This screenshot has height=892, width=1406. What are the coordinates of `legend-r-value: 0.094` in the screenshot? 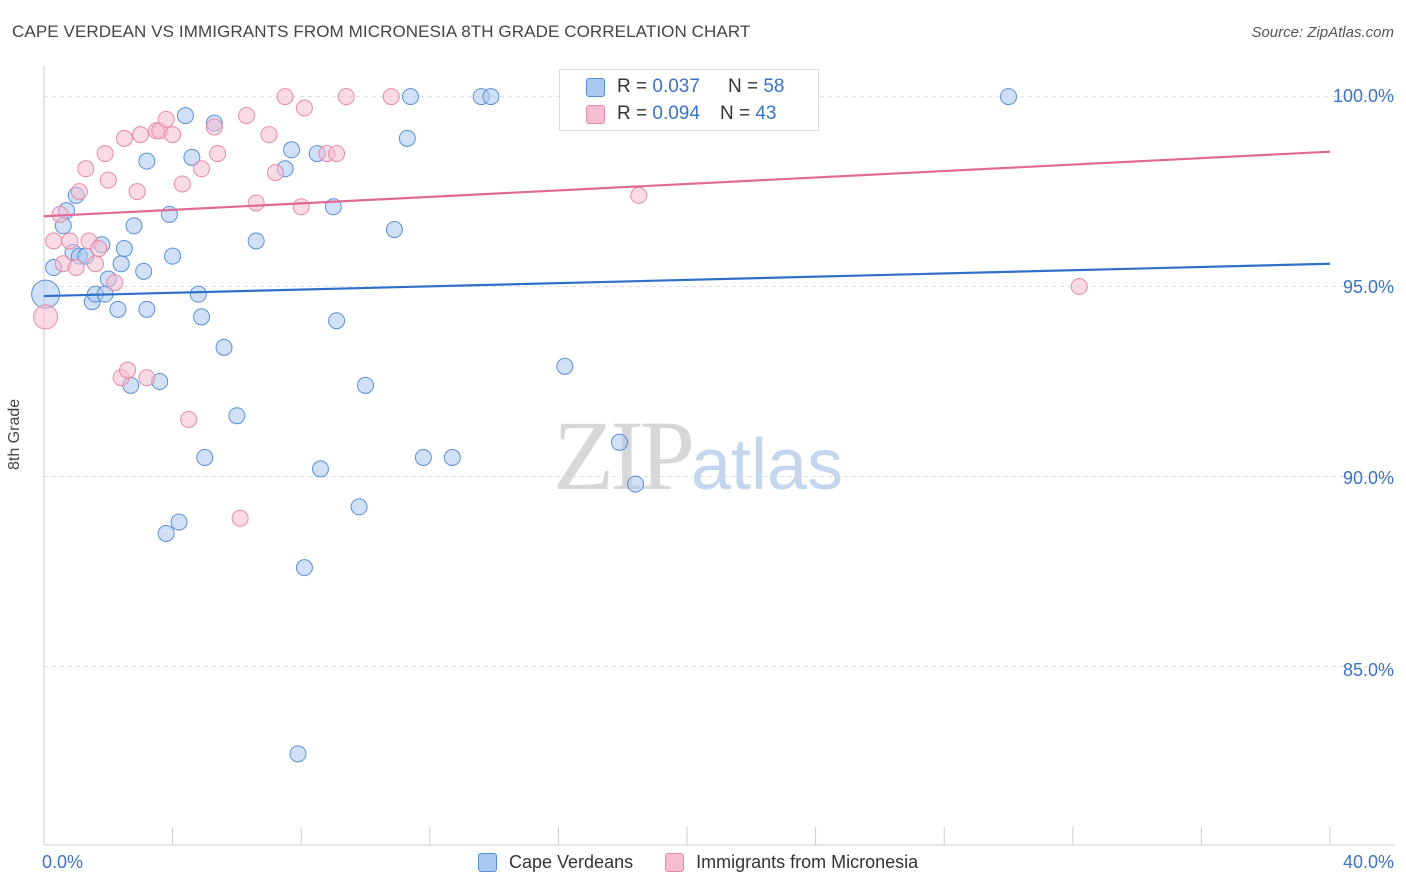 It's located at (676, 113).